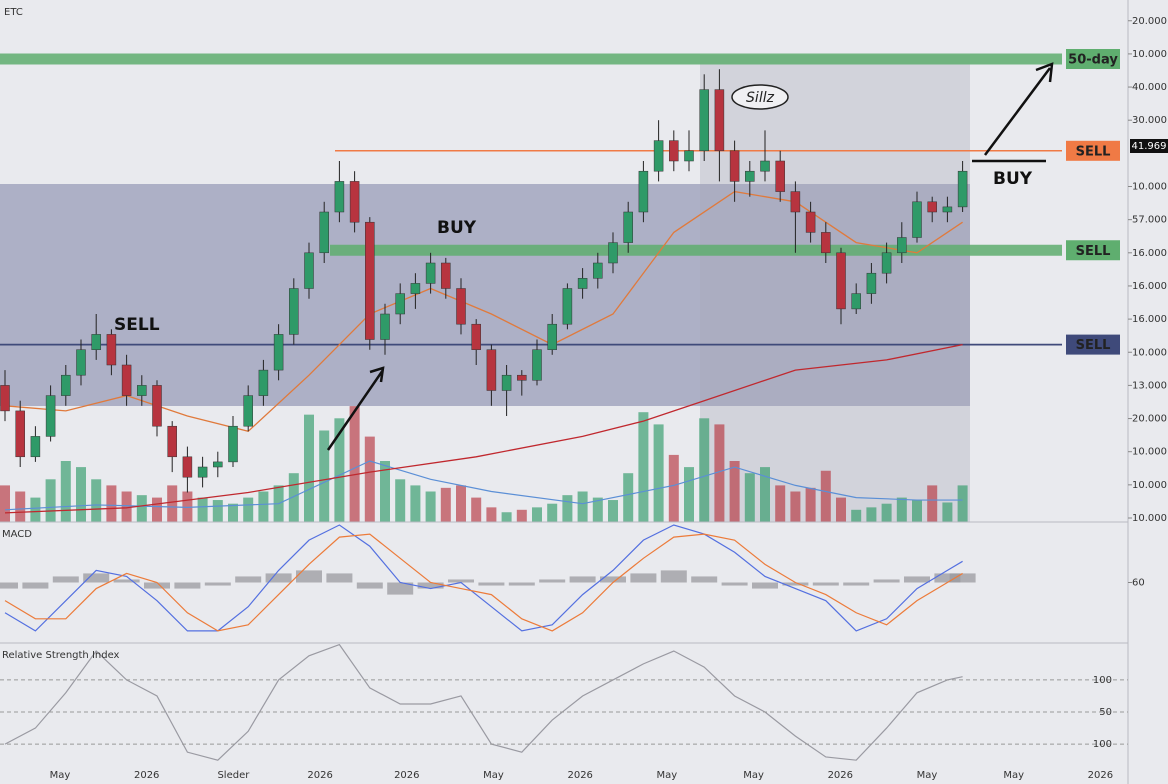 The image size is (1168, 784). I want to click on arrow, so click(355, 408).